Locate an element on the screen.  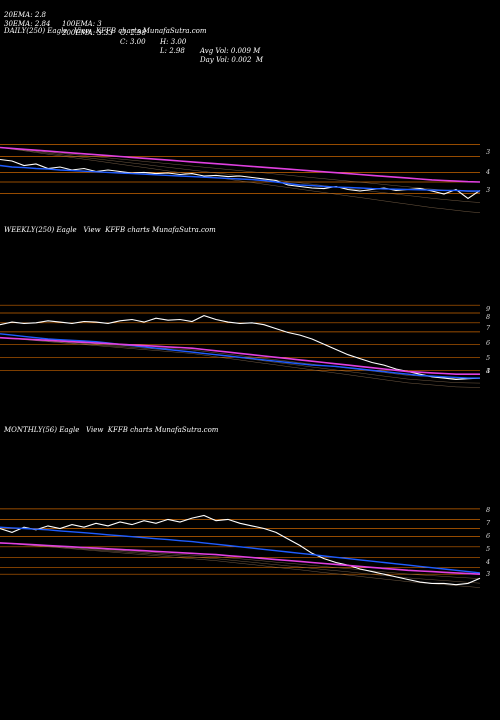
weekly-y-tick-label: 4 is located at coordinates (487, 371).